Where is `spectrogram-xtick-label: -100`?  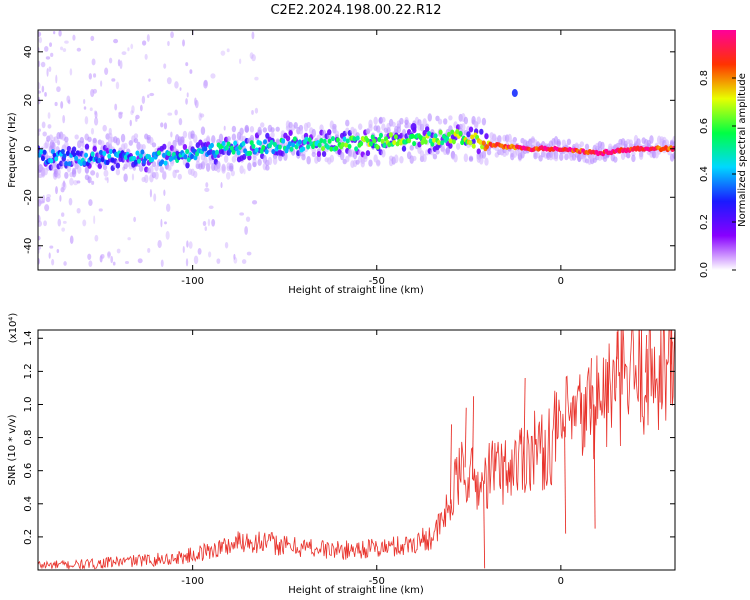 spectrogram-xtick-label: -100 is located at coordinates (192, 281).